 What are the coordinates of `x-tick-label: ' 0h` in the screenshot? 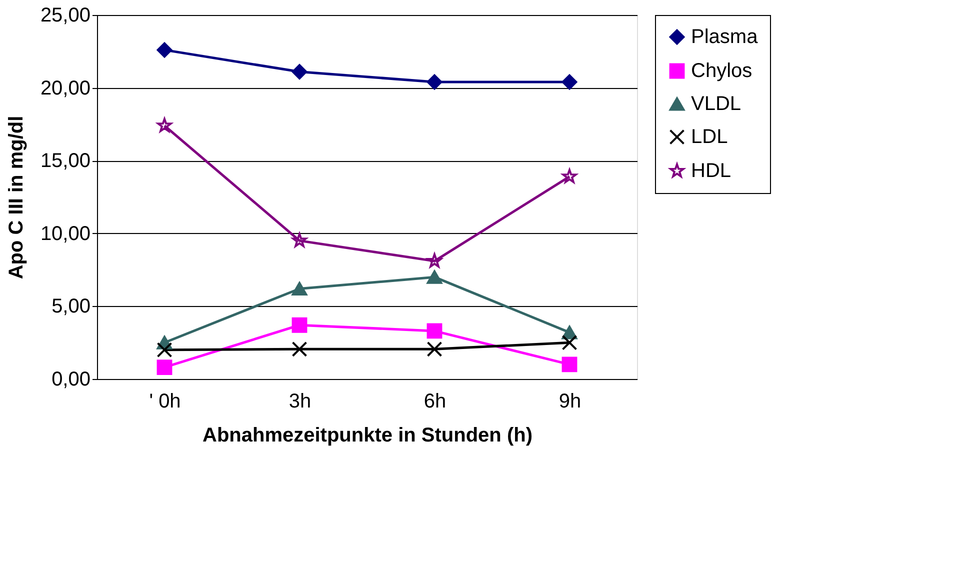 It's located at (165, 401).